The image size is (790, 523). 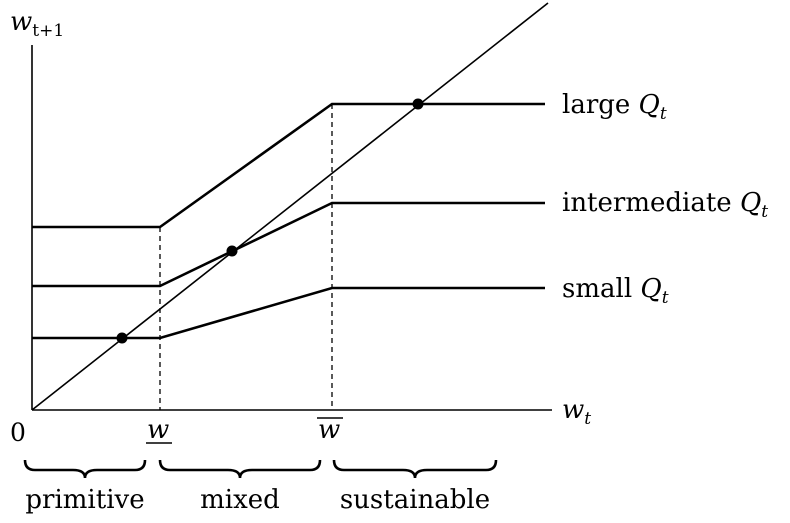 What do you see at coordinates (240, 500) in the screenshot?
I see `mixed-region-label: mixed` at bounding box center [240, 500].